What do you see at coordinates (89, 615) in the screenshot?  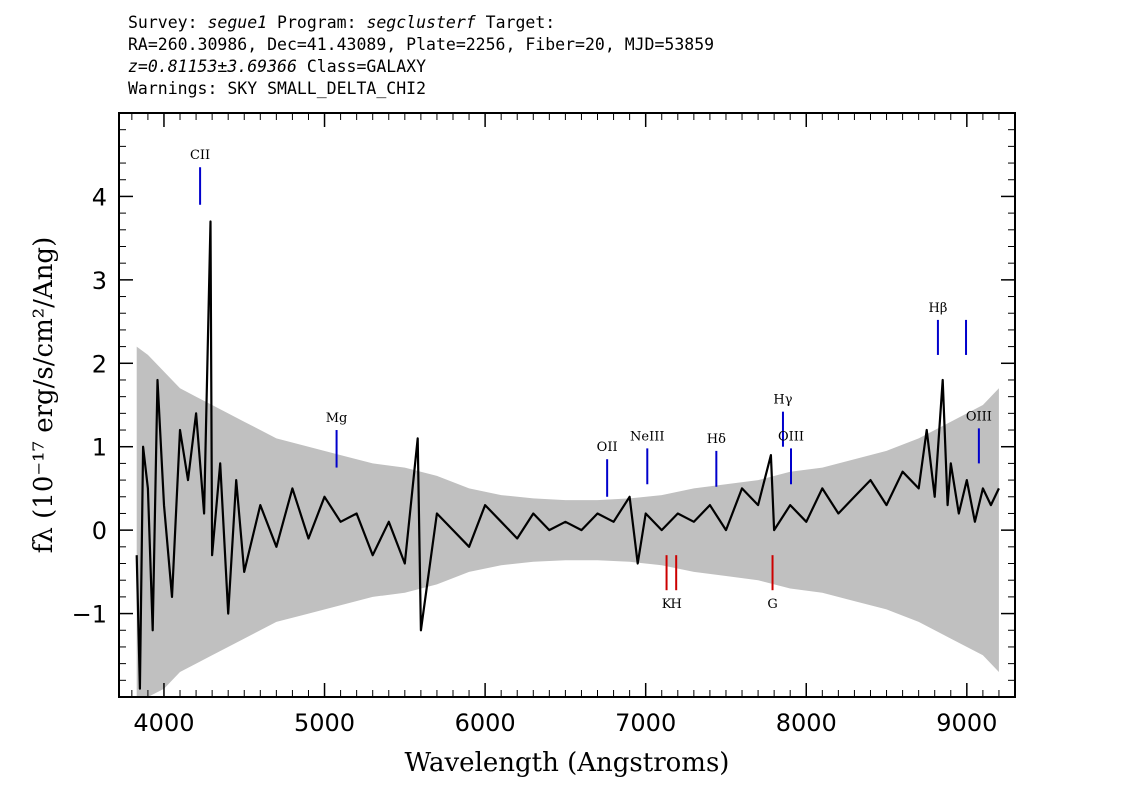 I see `y-tick-label: −1` at bounding box center [89, 615].